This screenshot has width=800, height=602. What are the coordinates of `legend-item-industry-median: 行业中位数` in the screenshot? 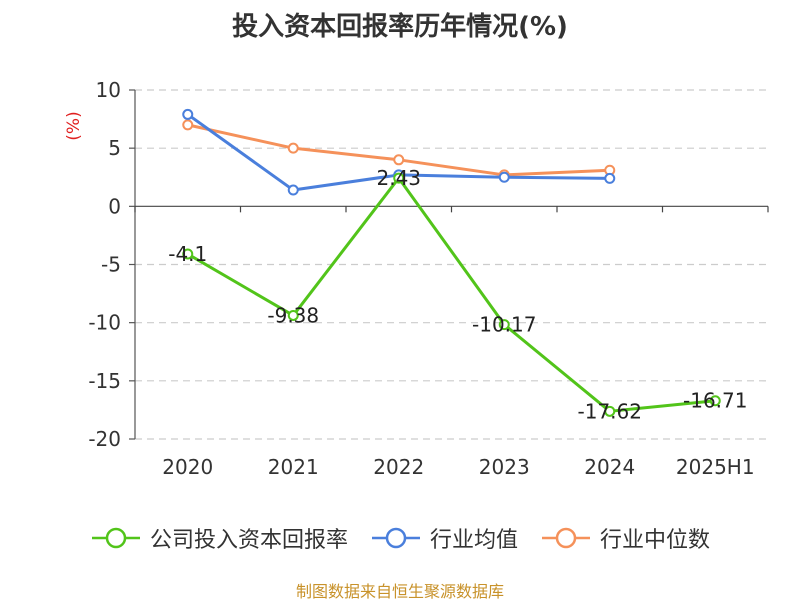 It's located at (625, 538).